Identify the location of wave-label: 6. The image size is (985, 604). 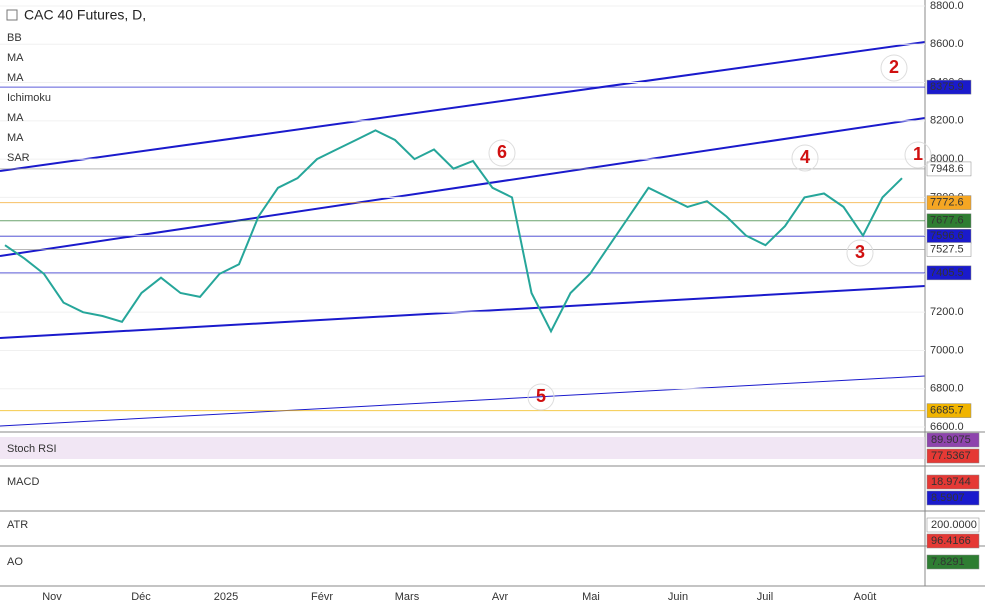
(502, 152).